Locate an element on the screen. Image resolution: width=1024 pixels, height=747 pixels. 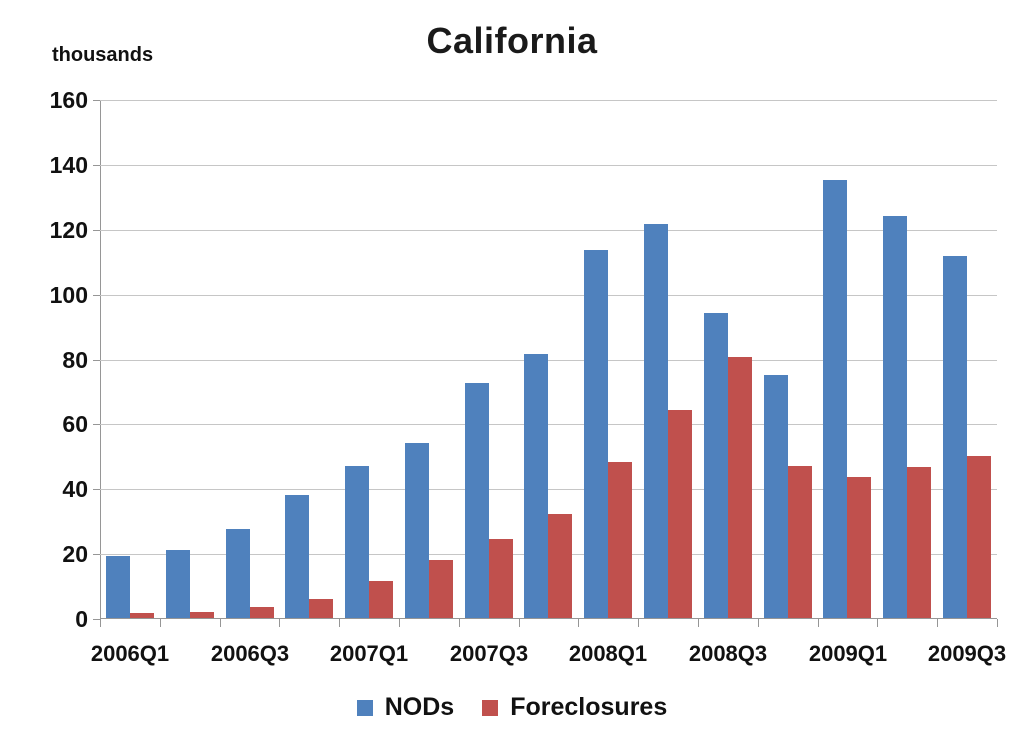
bar-foreclosures-2008Q2 is located at coordinates (680, 514).